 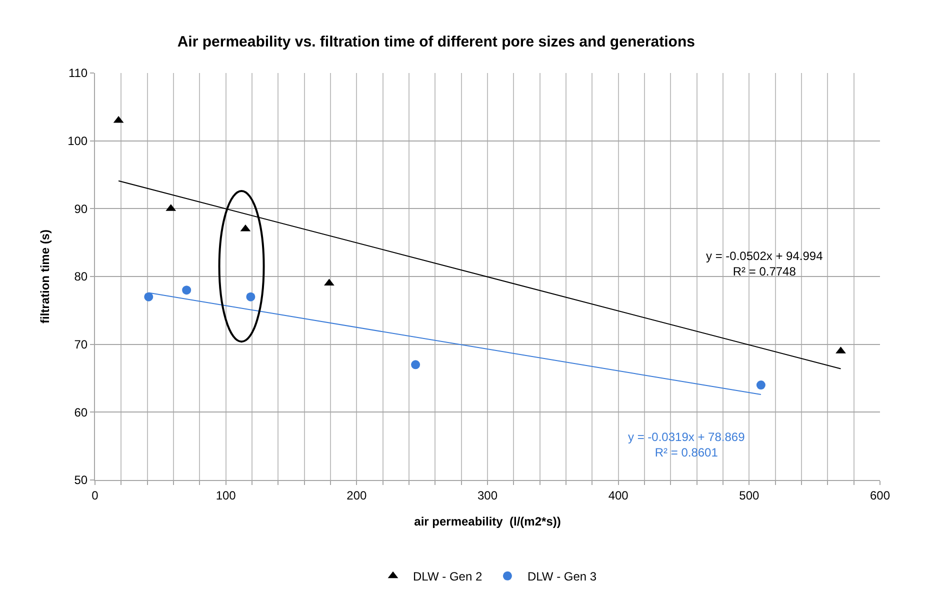 I want to click on x-tick-label: 100, so click(x=226, y=495).